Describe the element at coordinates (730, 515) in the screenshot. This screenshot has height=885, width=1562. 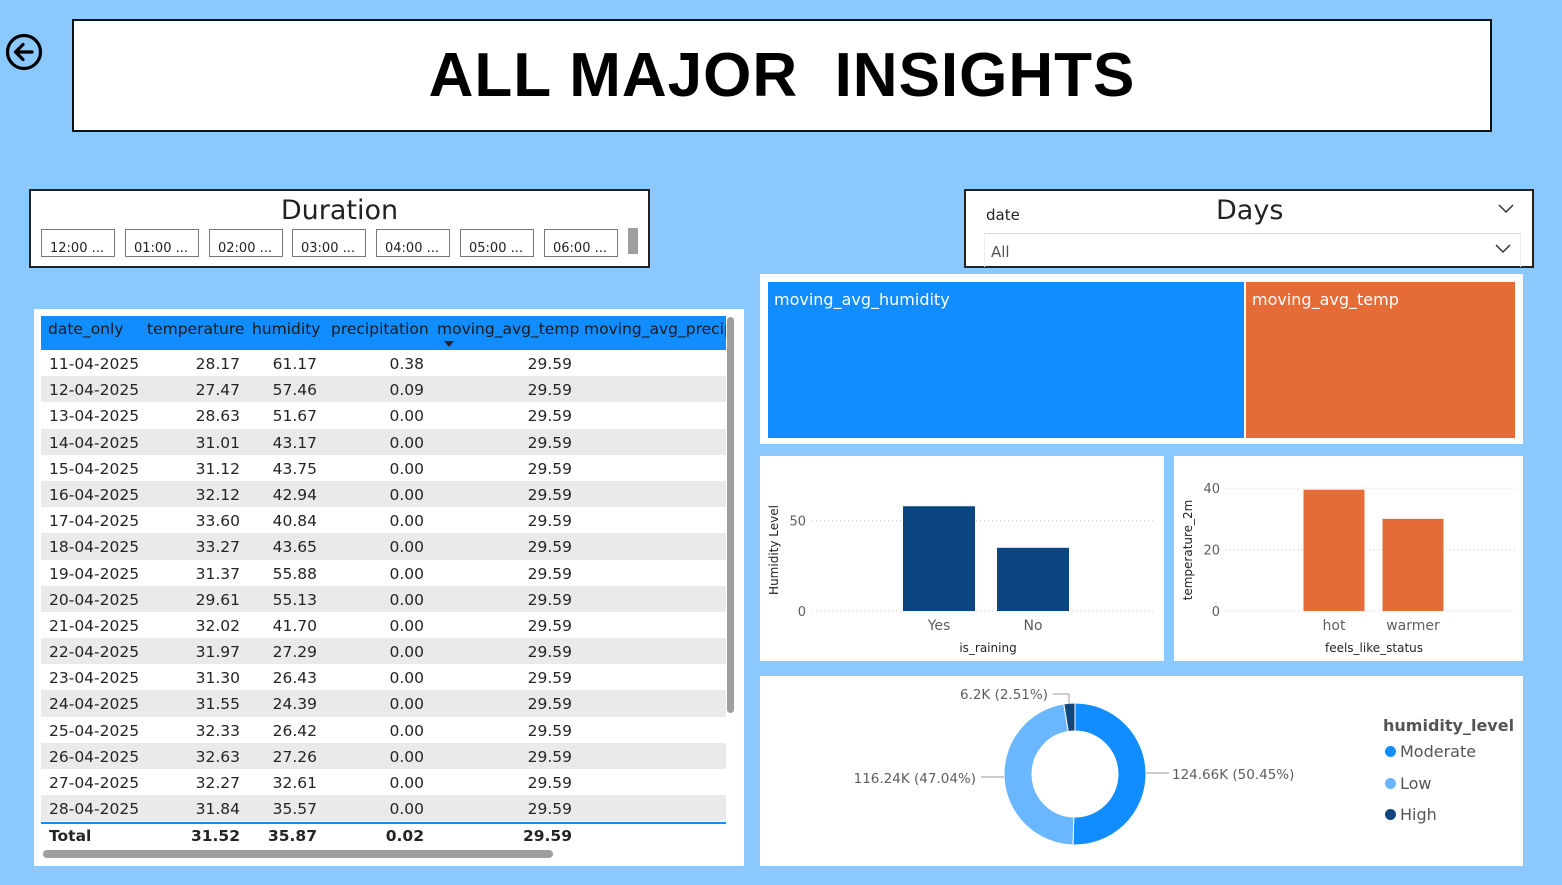
I see `table-vertical-scrollbar` at that location.